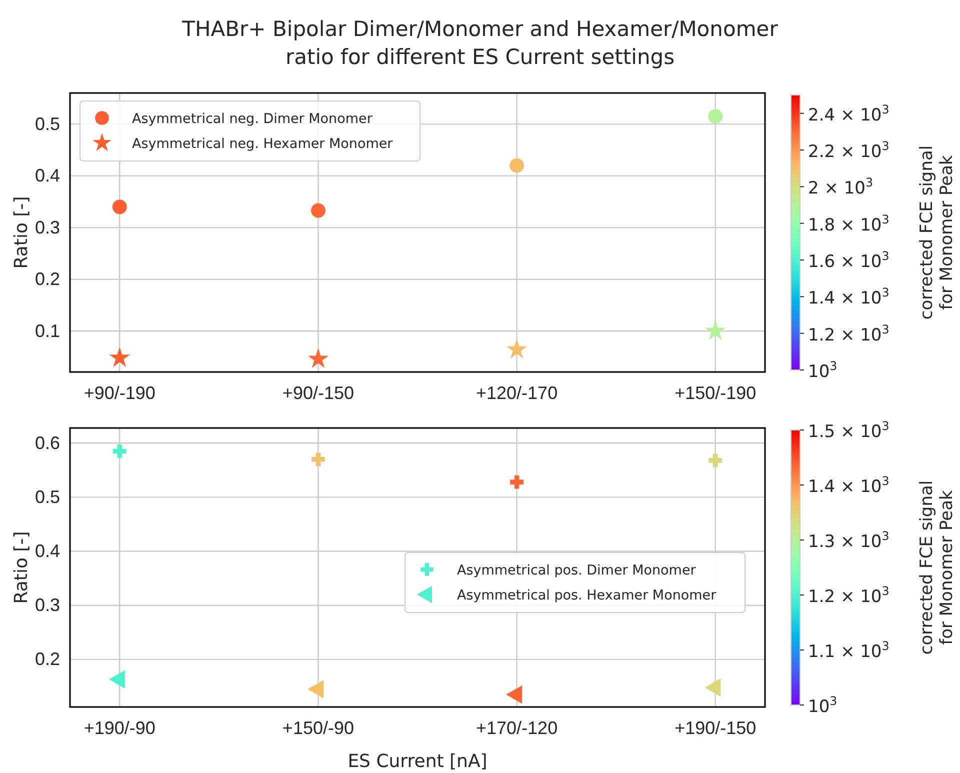  I want to click on x-tick-label: +190/-90, so click(120, 728).